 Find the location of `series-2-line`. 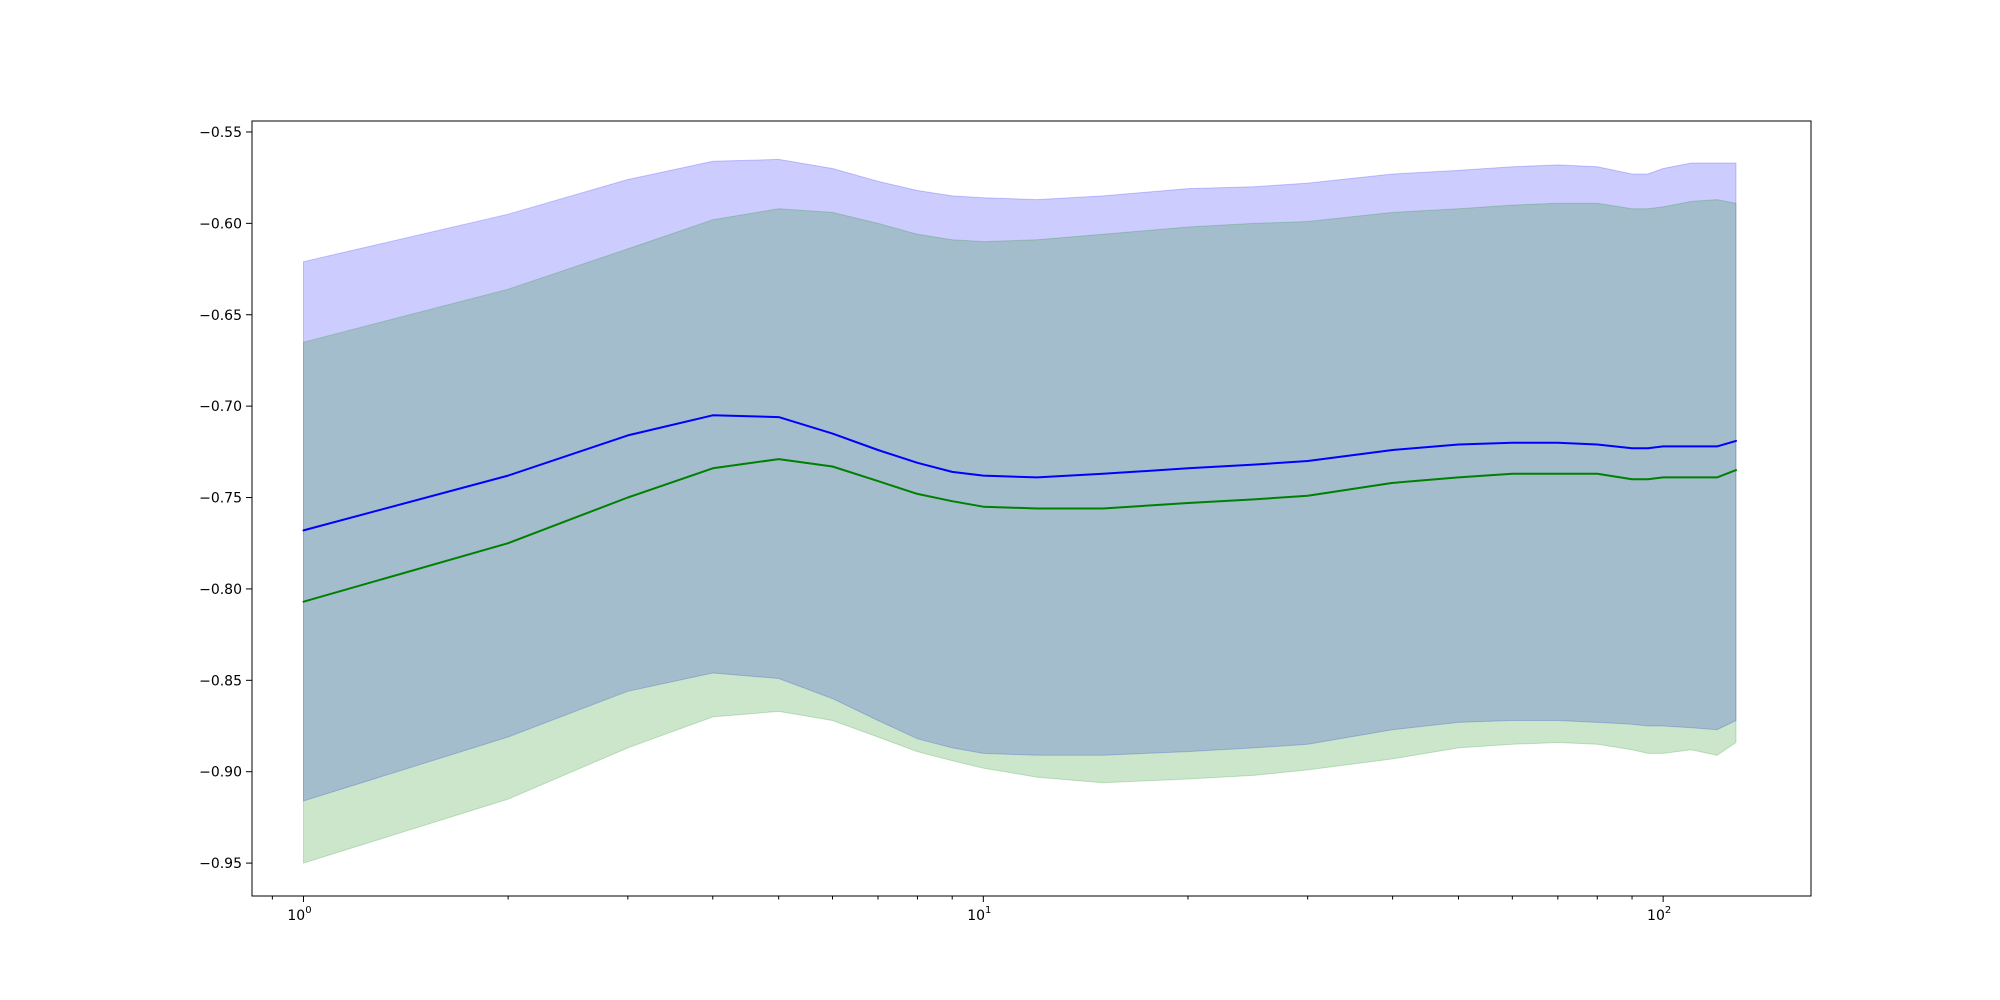

series-2-line is located at coordinates (1019, 530).